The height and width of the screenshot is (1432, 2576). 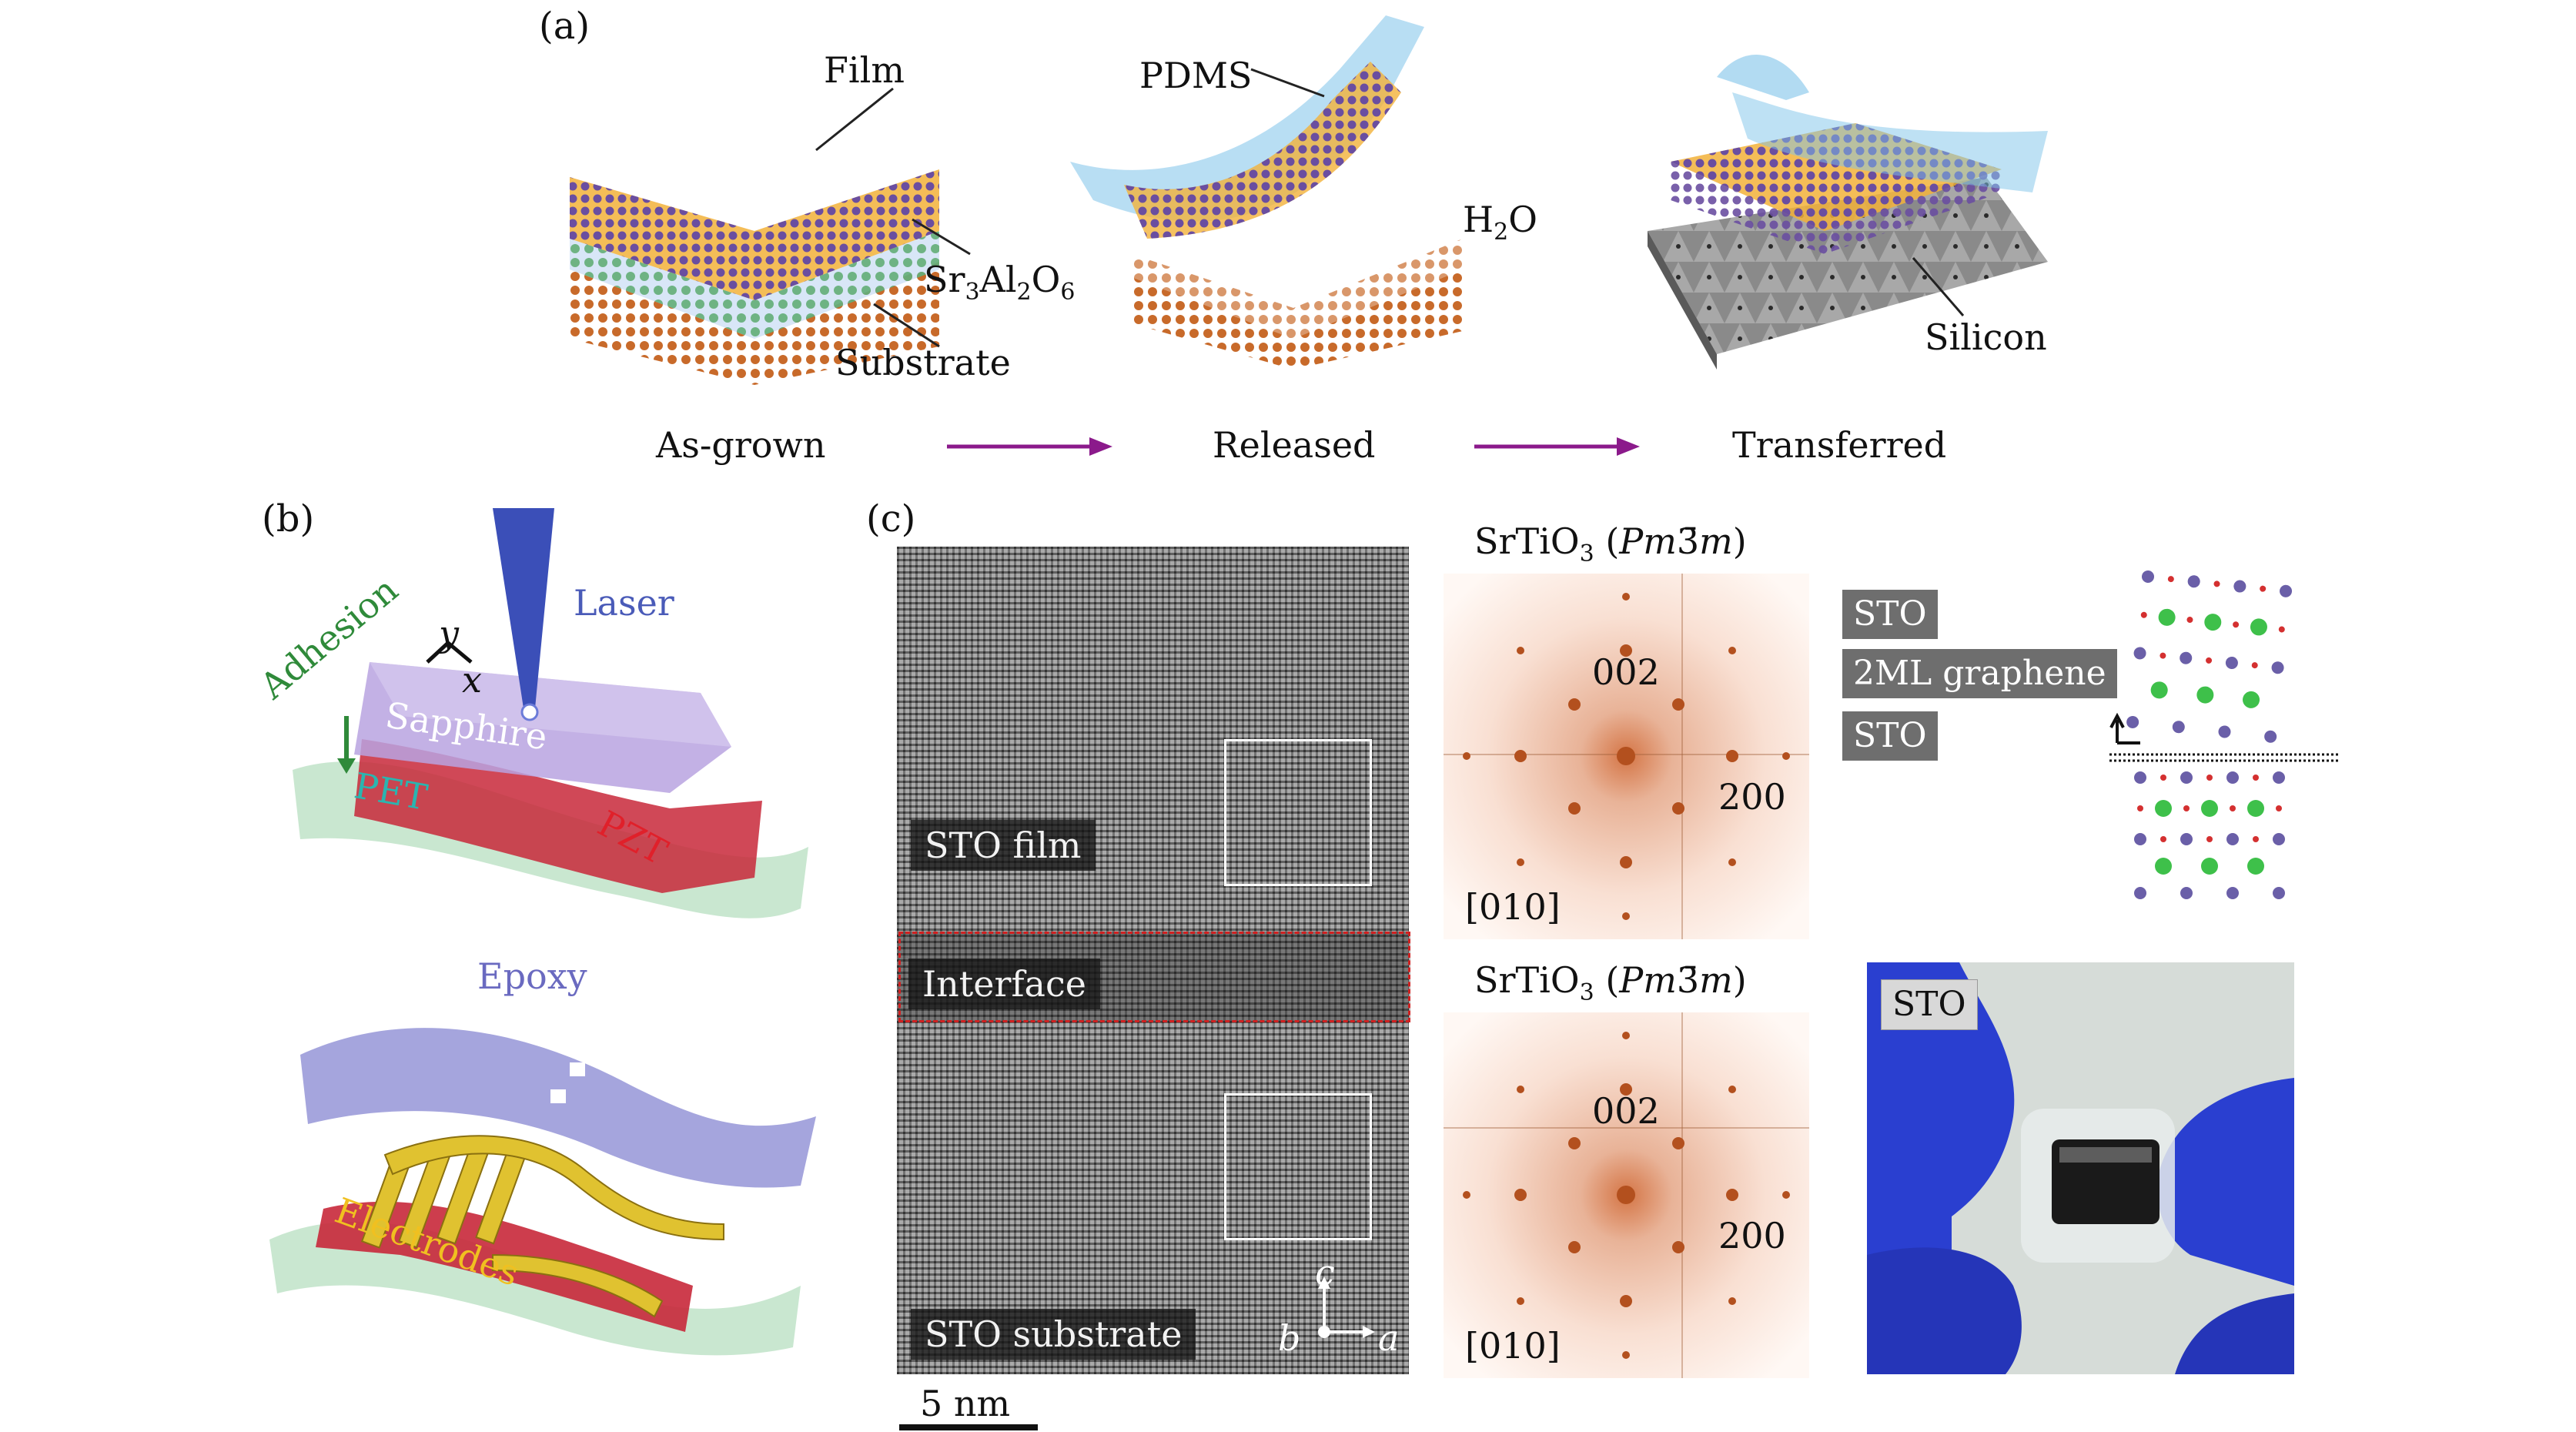 What do you see at coordinates (1627, 756) in the screenshot?
I see `fft-top-pattern` at bounding box center [1627, 756].